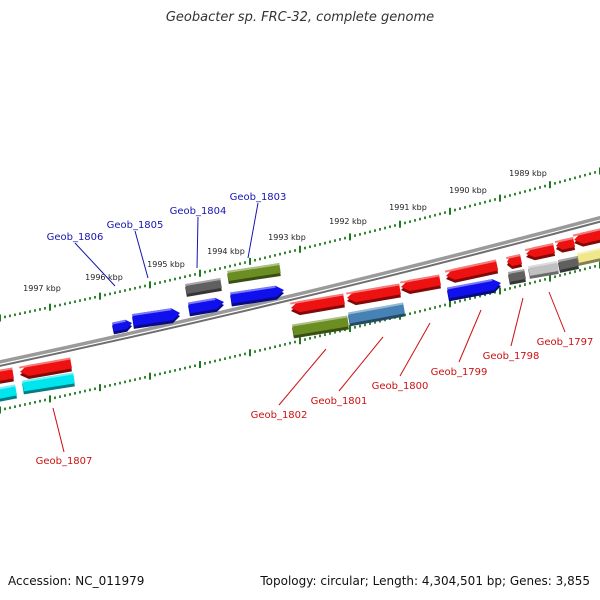 The width and height of the screenshot is (600, 600). What do you see at coordinates (64, 461) in the screenshot?
I see `gene-label: Geob_1807` at bounding box center [64, 461].